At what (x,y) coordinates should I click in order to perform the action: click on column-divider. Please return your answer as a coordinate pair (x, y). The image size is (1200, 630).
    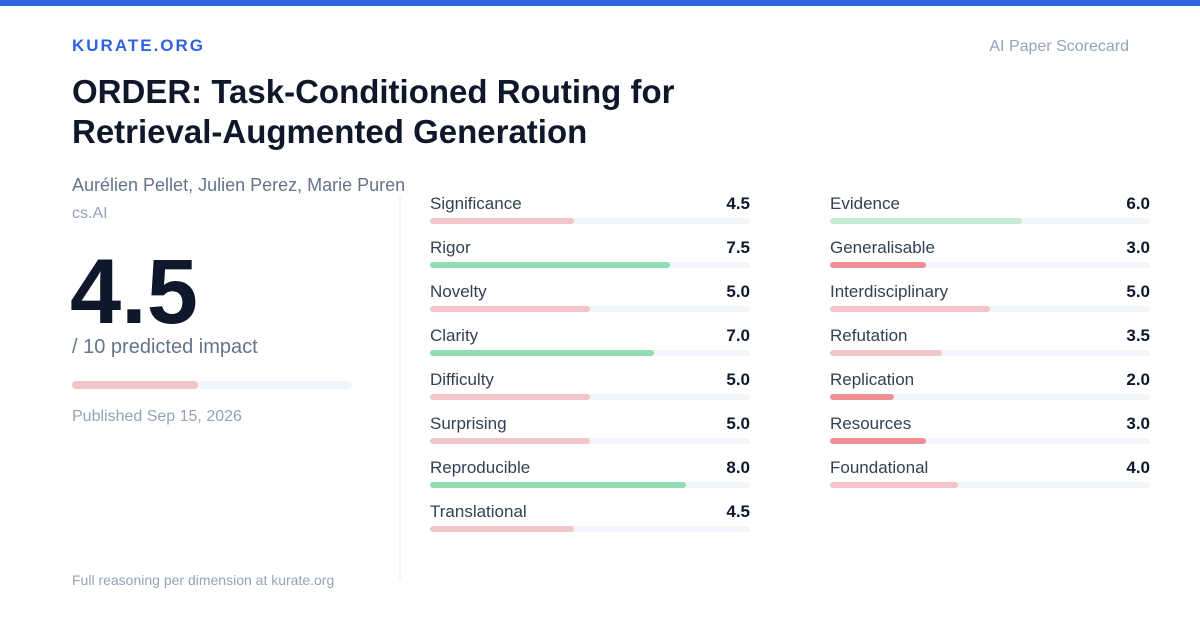
    Looking at the image, I should click on (400, 388).